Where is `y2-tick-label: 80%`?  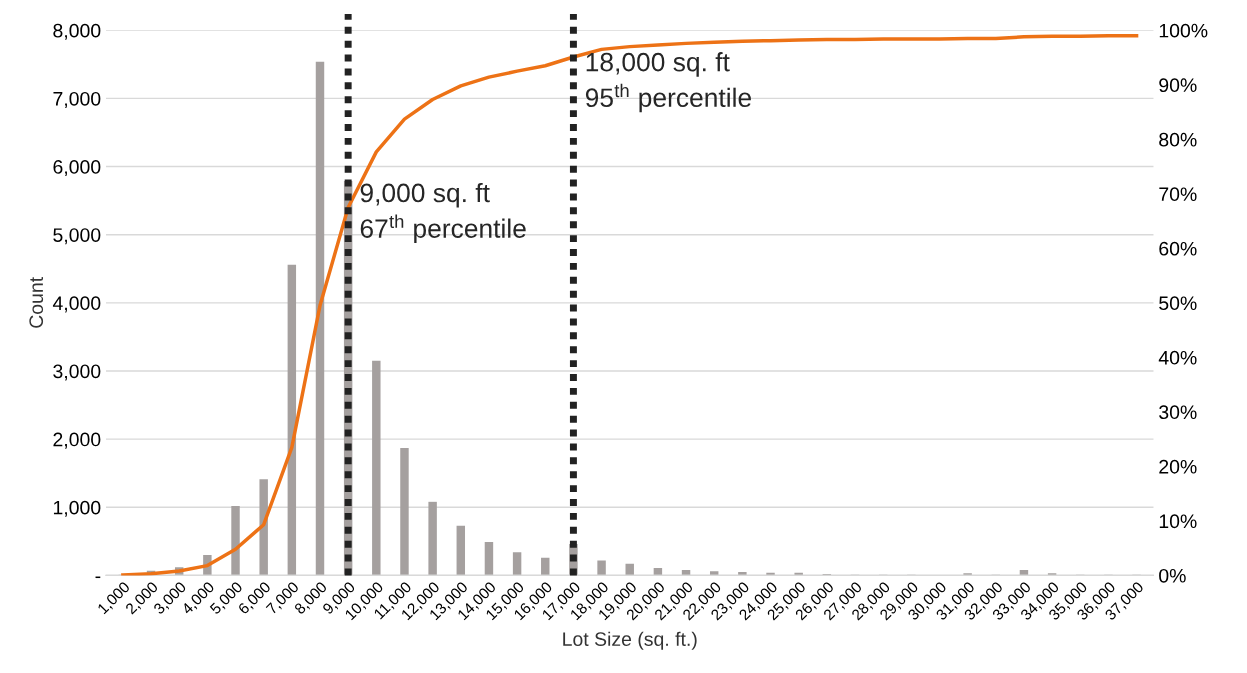 y2-tick-label: 80% is located at coordinates (1178, 139).